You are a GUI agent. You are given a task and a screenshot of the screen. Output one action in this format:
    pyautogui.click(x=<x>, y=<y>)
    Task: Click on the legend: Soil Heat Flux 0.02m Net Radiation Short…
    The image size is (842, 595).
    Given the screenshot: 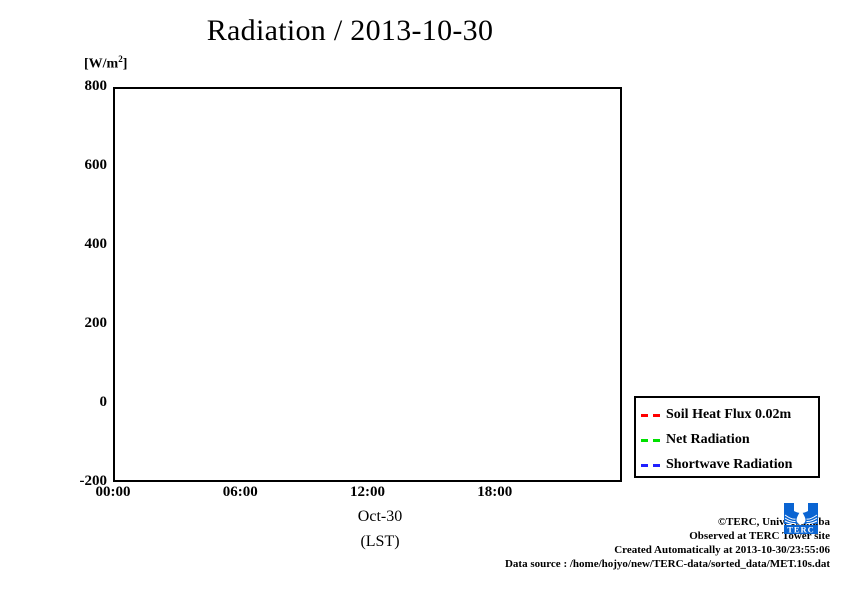 What is the action you would take?
    pyautogui.click(x=727, y=437)
    